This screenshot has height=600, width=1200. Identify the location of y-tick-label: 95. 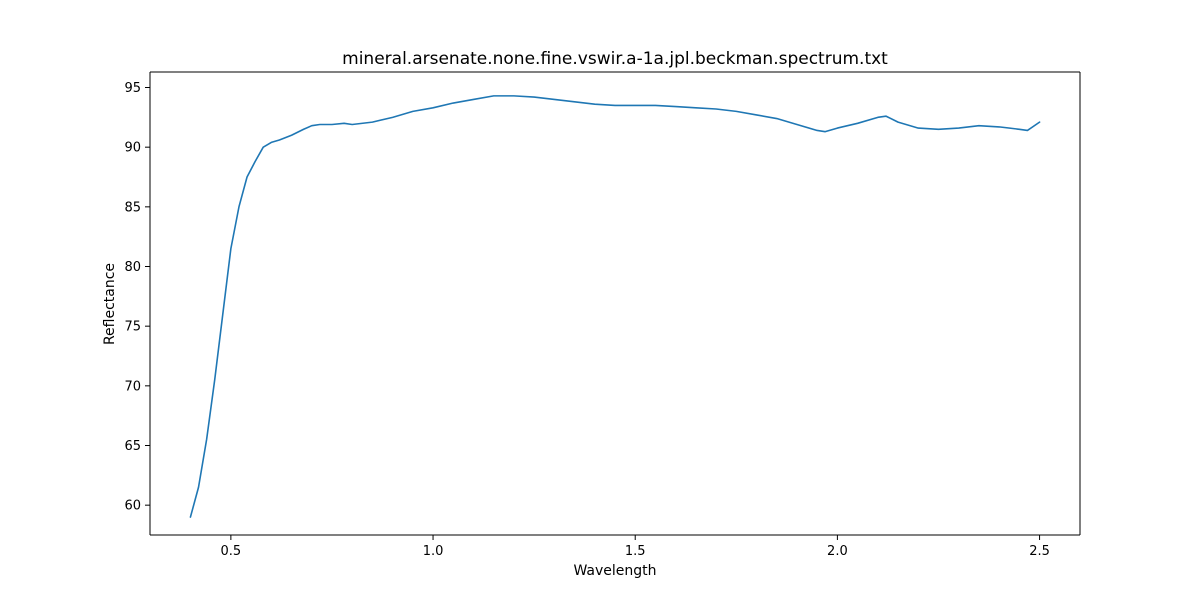
(132, 88).